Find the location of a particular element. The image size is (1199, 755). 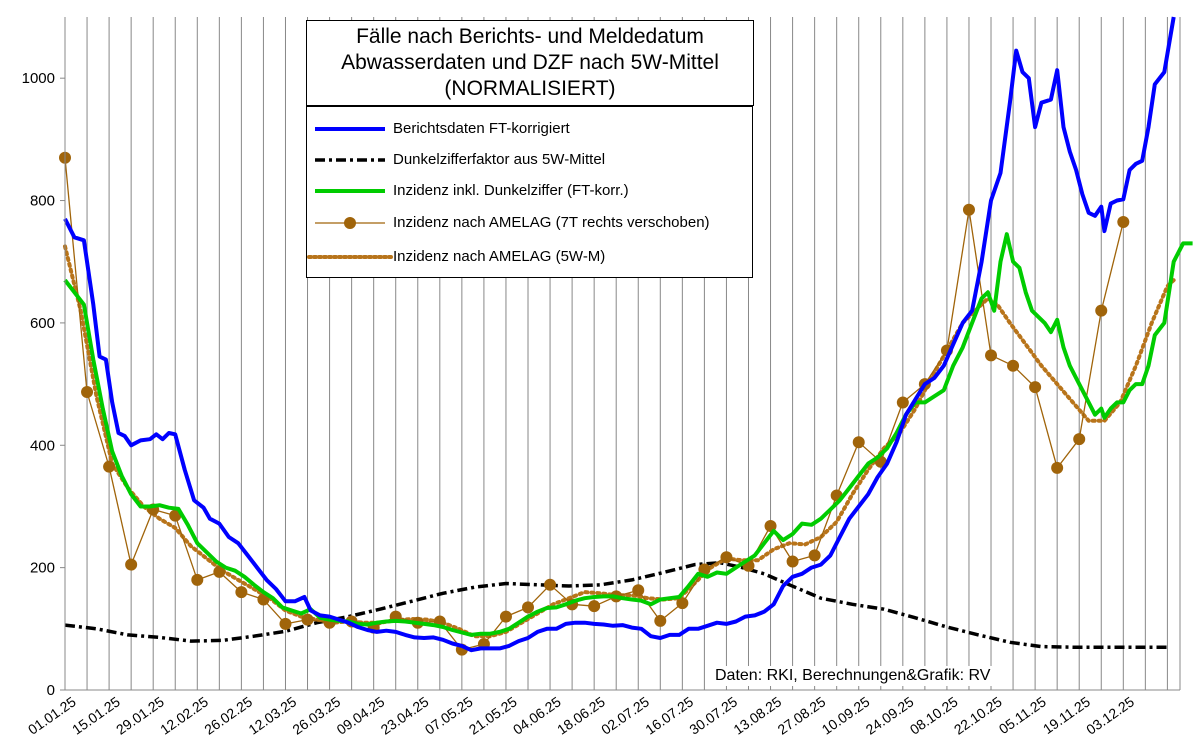

legend-line-marker-icon is located at coordinates (350, 223).